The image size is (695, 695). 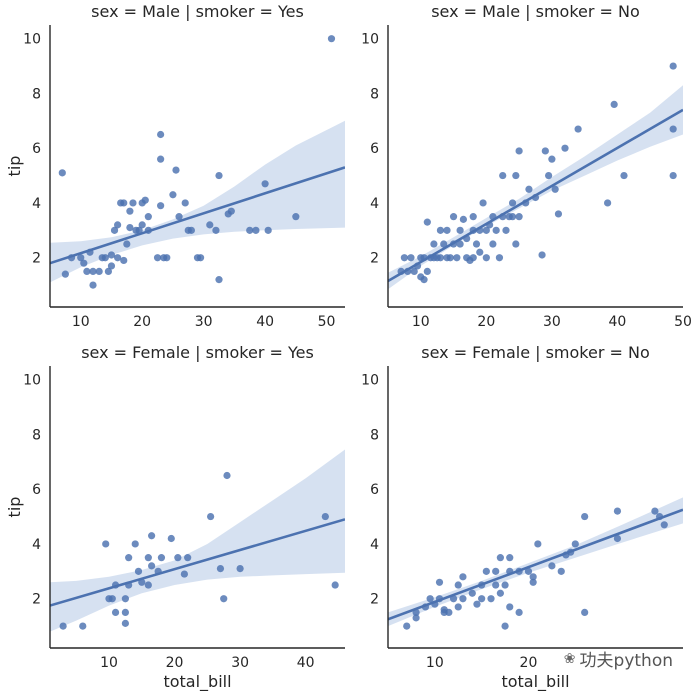 What do you see at coordinates (36, 545) in the screenshot?
I see `y-tick-label: 4` at bounding box center [36, 545].